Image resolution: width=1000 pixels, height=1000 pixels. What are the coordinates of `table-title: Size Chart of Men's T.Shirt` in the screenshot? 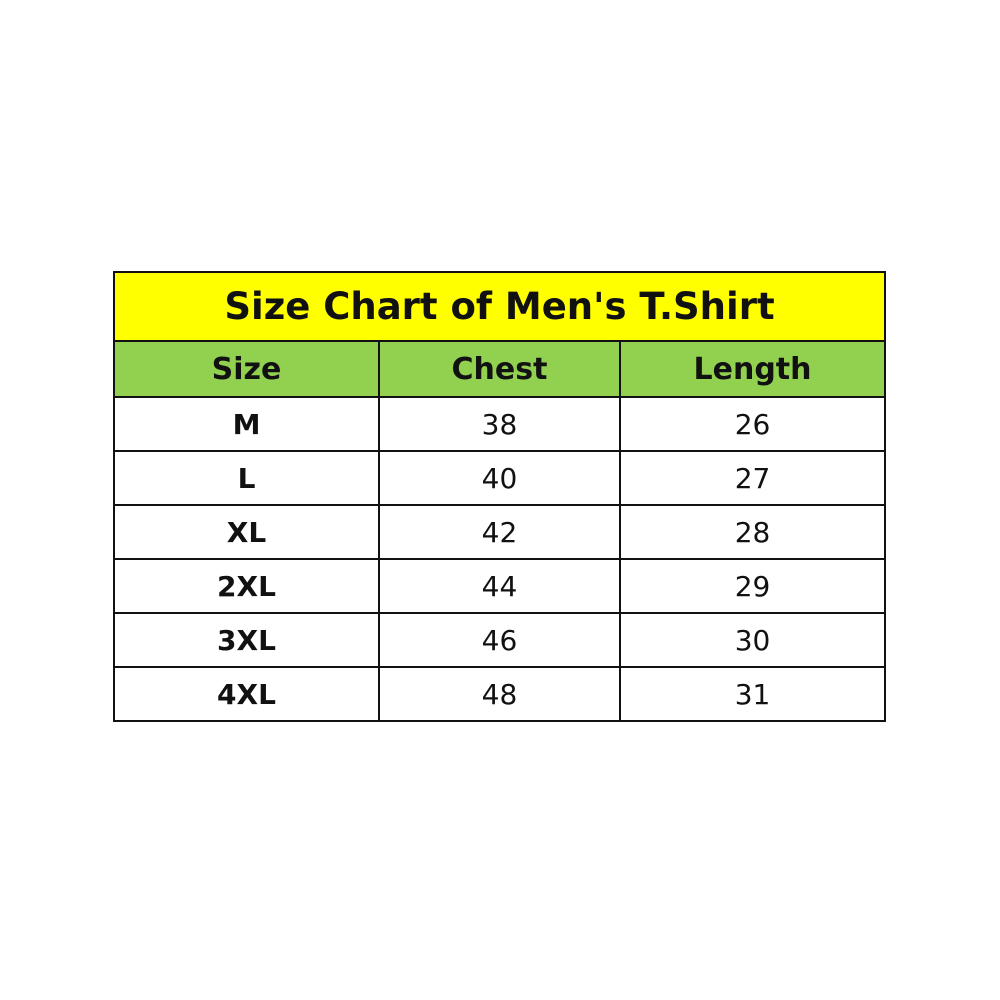 It's located at (499, 306).